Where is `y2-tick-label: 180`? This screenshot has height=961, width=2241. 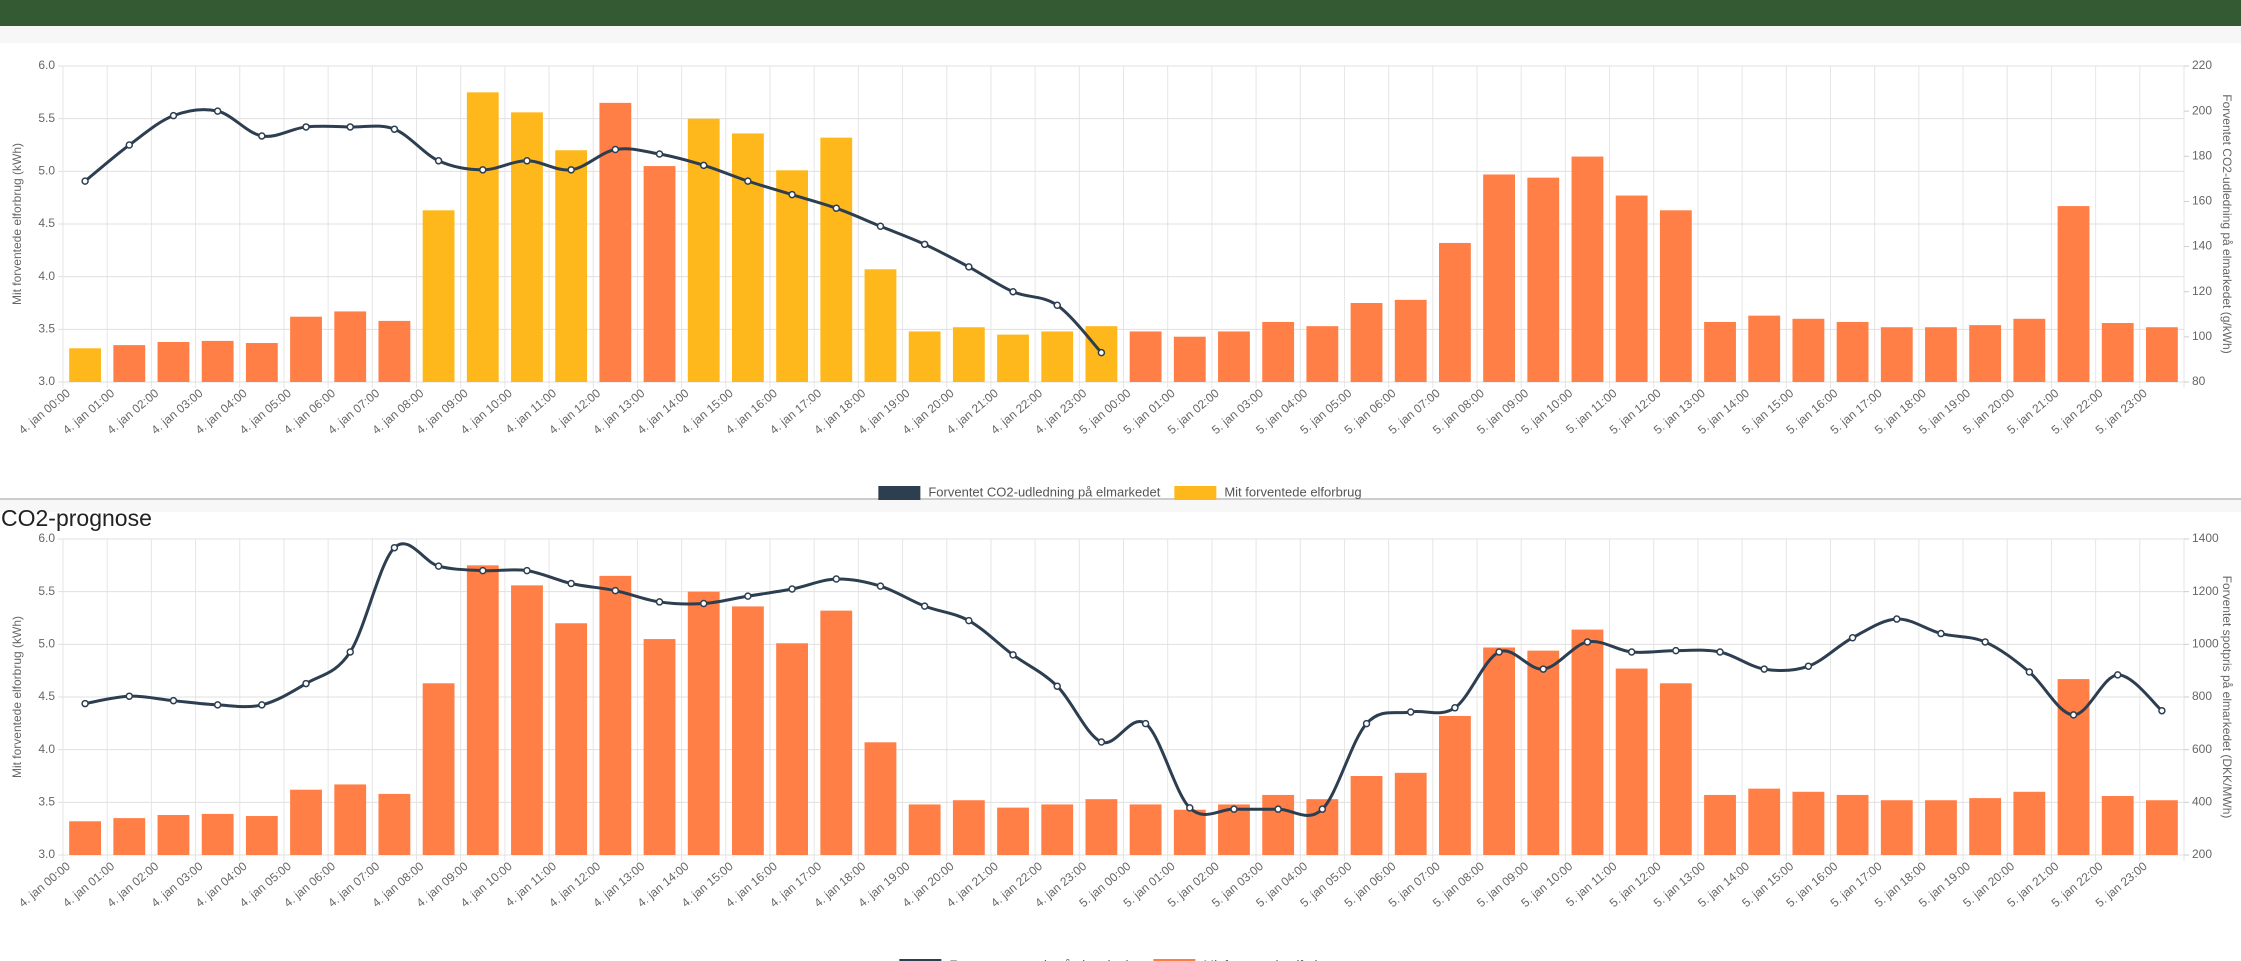 y2-tick-label: 180 is located at coordinates (2202, 155).